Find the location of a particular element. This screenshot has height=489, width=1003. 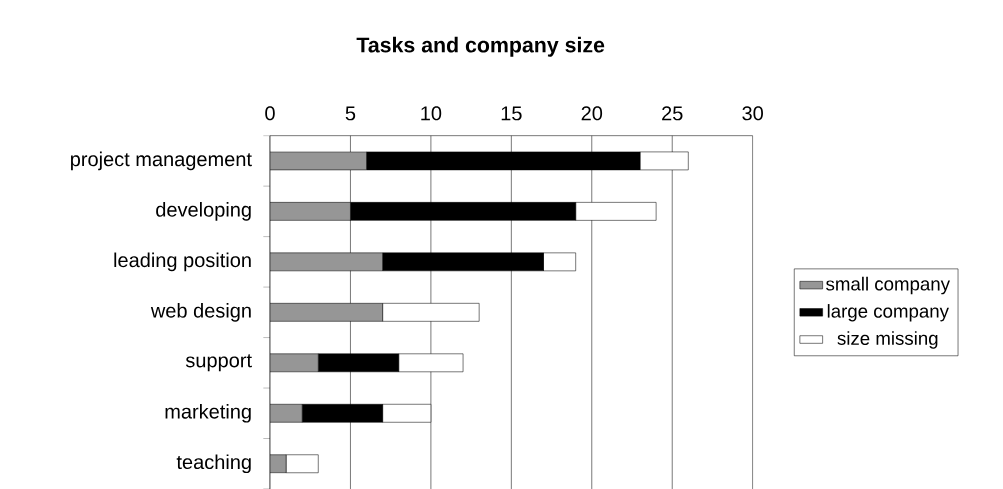

x-tick-label: 15 is located at coordinates (511, 113).